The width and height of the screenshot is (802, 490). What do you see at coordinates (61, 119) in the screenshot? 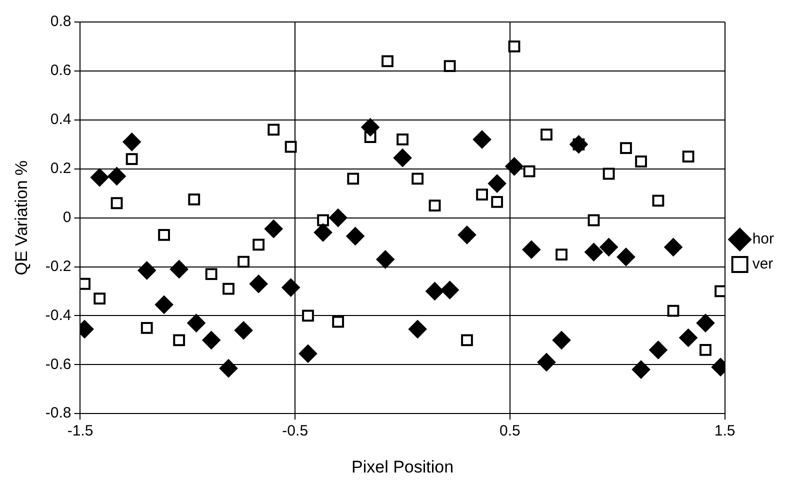
I see `y-tick-label: 0.4` at bounding box center [61, 119].